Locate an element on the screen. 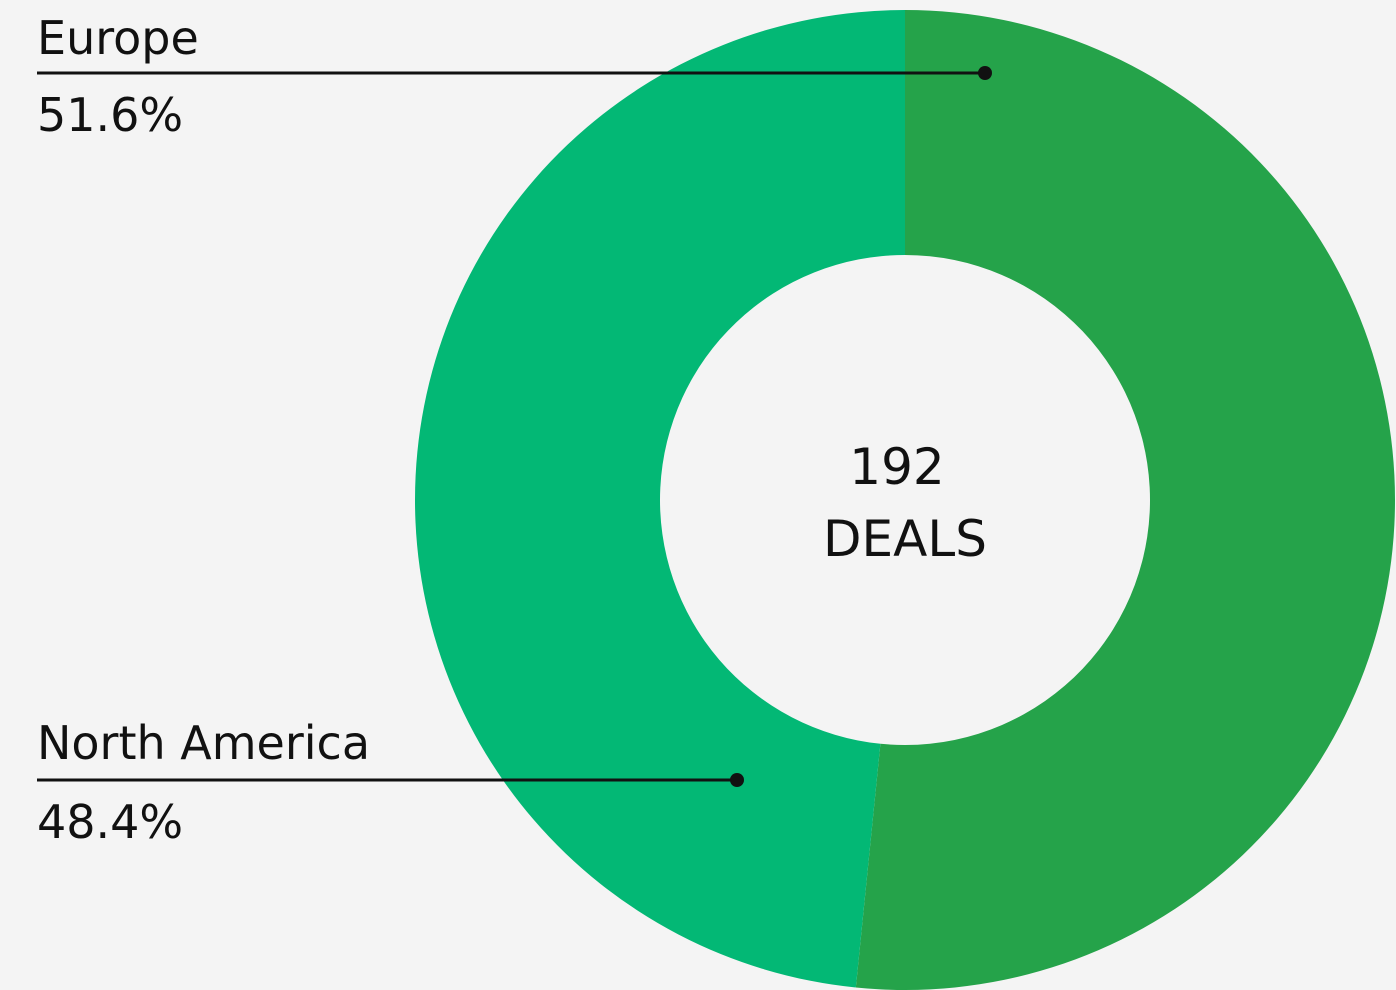 This screenshot has width=1396, height=990. value-label: 48.4% is located at coordinates (110, 822).